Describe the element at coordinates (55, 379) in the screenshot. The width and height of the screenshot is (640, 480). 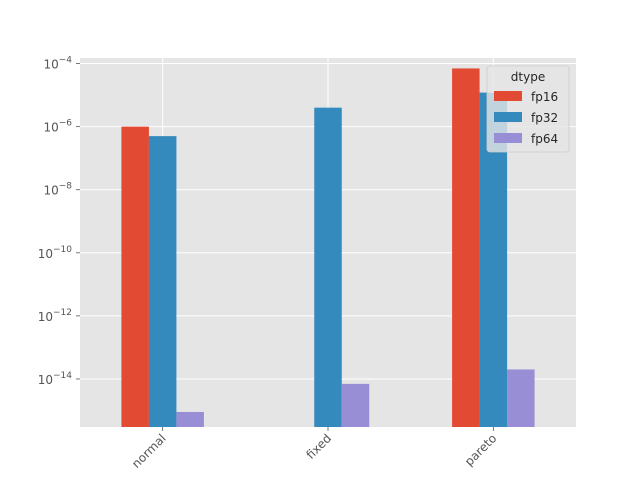
I see `y-tick-label: 10⁻¹⁴` at that location.